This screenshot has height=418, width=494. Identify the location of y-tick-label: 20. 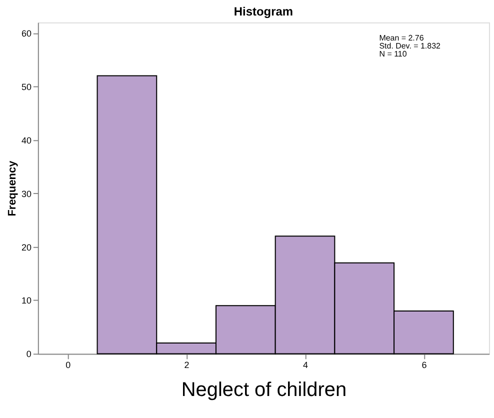
(26, 247).